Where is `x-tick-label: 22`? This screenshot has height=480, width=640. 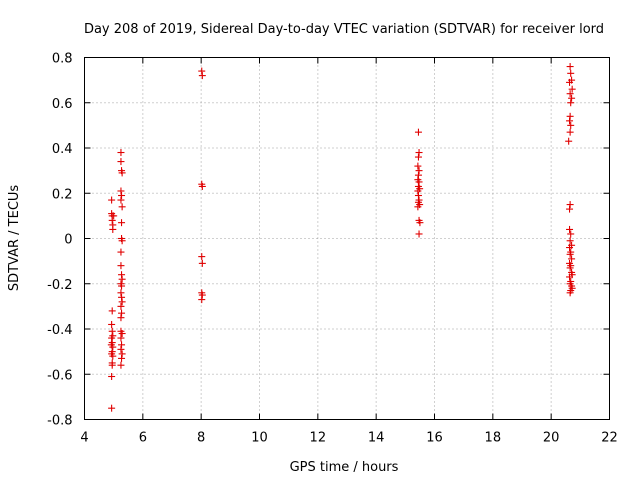 x-tick-label: 22 is located at coordinates (609, 438).